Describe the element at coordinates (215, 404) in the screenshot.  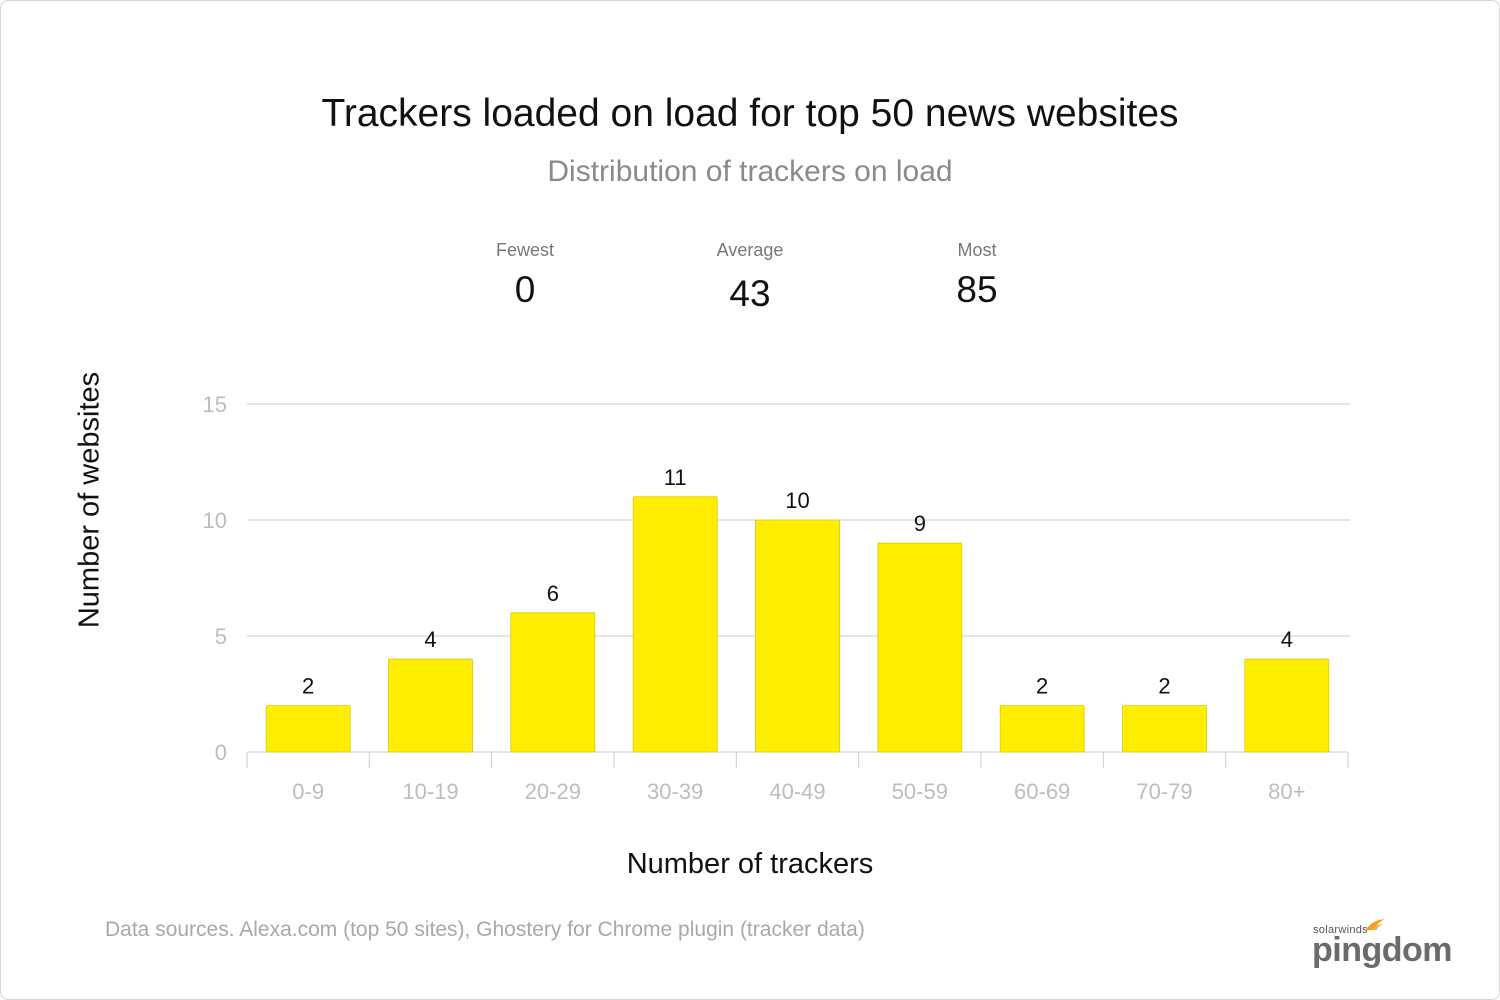
I see `y-tick-label: 15` at that location.